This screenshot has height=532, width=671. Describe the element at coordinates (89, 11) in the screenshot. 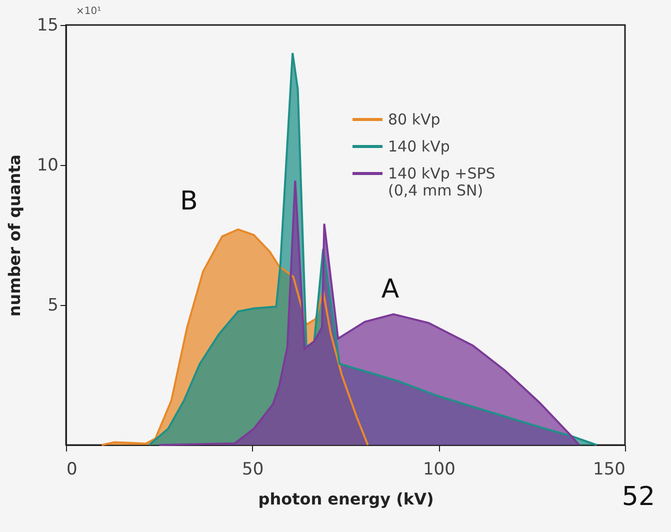

I see `text: ×10¹` at that location.